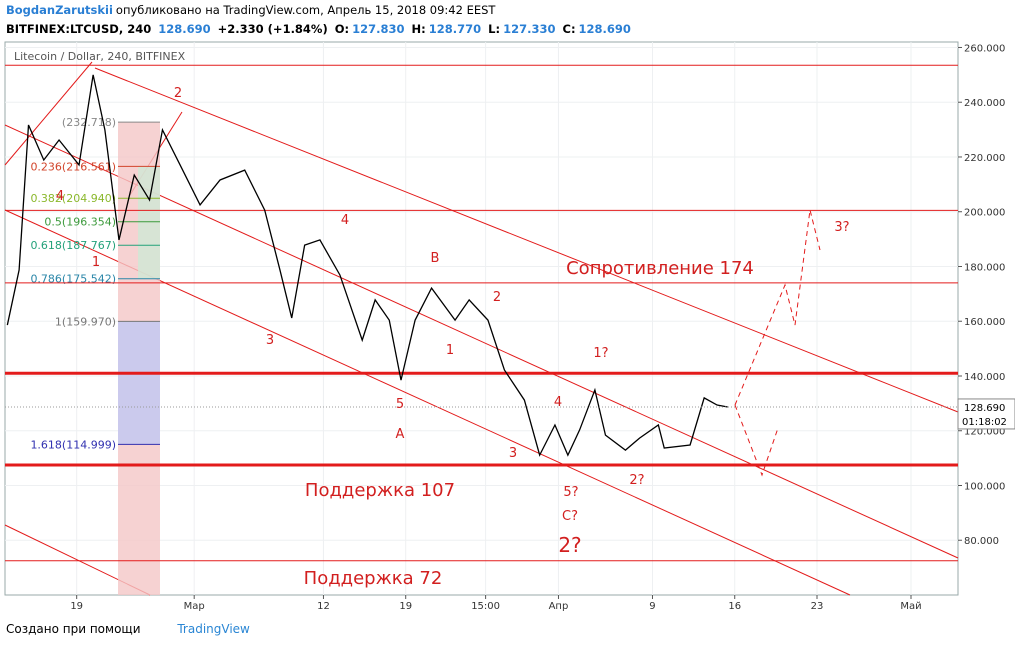  I want to click on symbol: BITFINEX:LTCUSD, 240, so click(79, 29).